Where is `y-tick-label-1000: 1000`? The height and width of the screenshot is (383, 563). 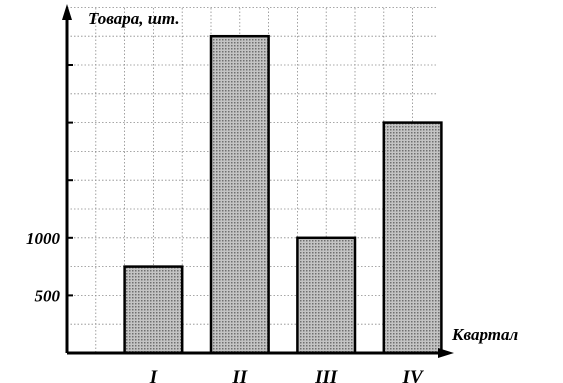 y-tick-label-1000: 1000 is located at coordinates (43, 238).